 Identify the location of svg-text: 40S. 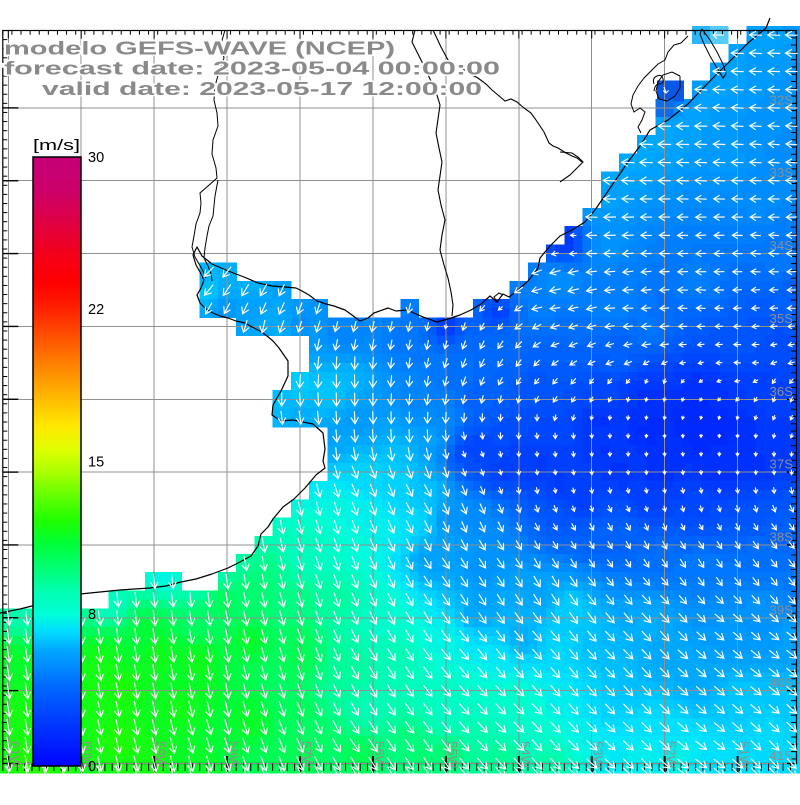
(782, 682).